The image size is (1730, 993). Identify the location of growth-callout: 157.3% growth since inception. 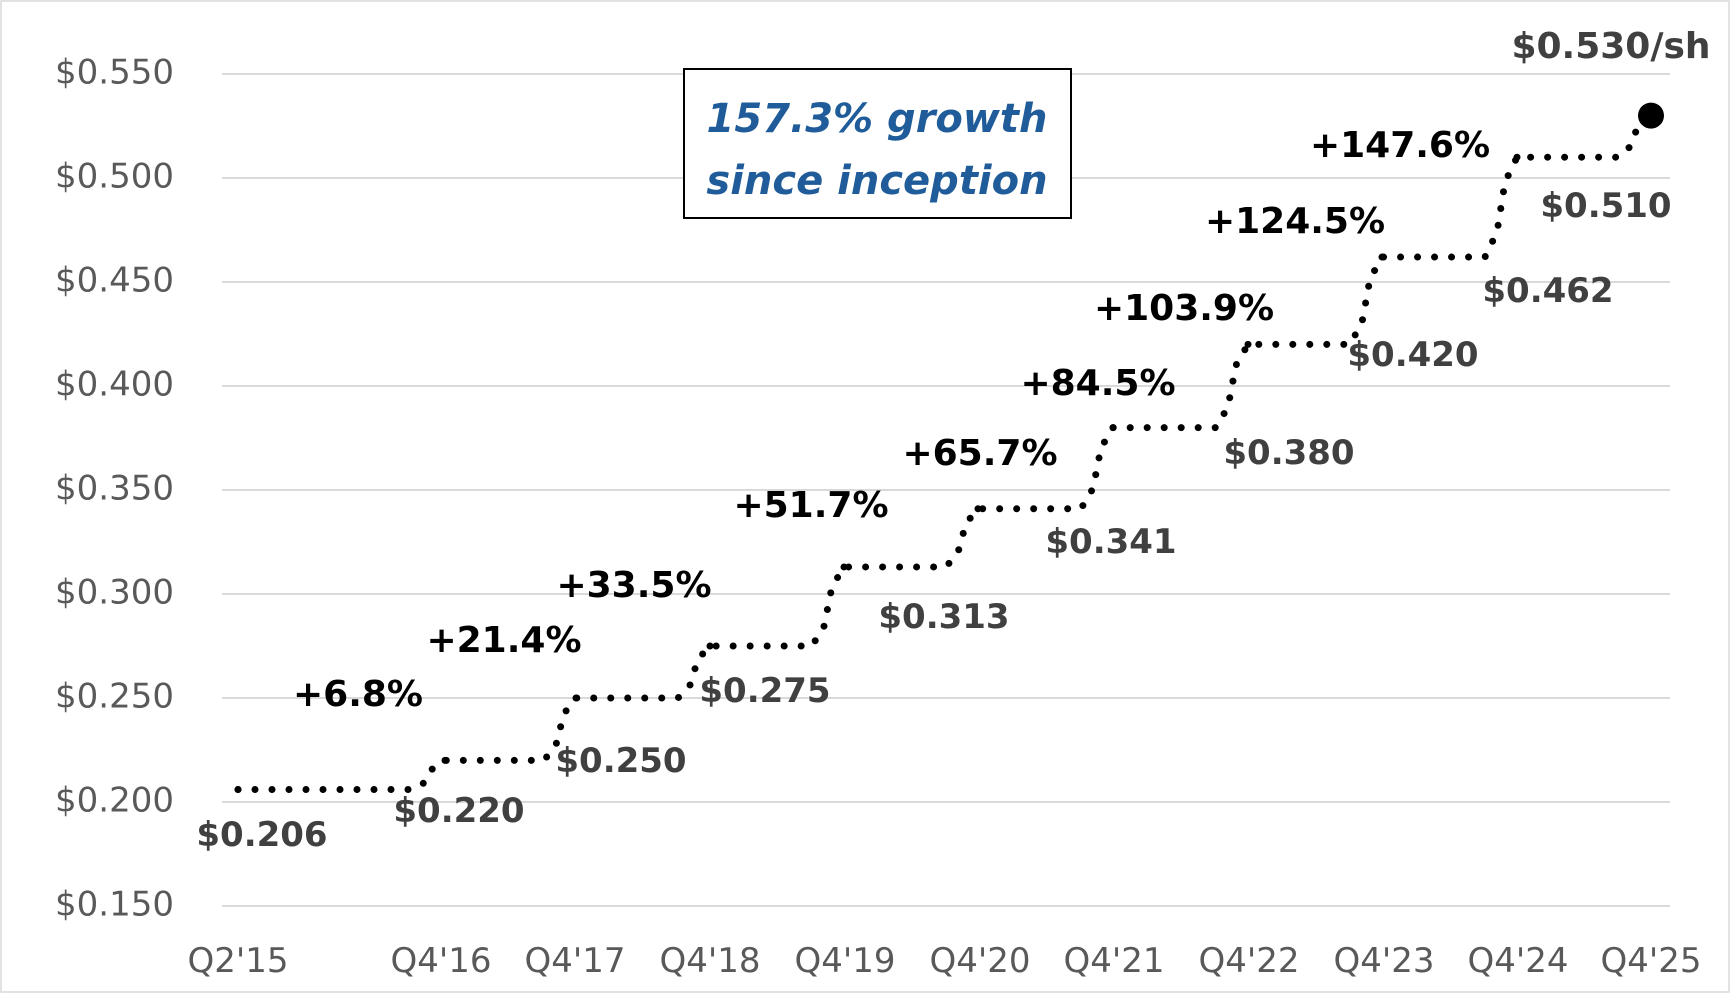
(877, 143).